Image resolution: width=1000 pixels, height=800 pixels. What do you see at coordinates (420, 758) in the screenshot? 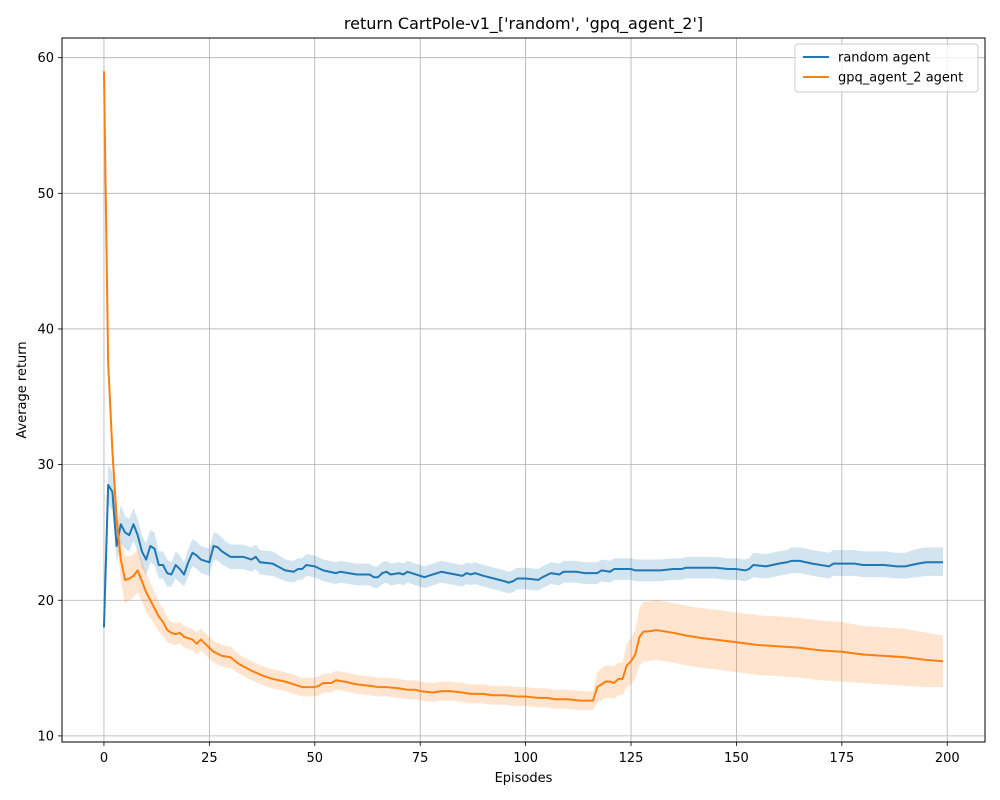
I see `x-tick-label: 75` at bounding box center [420, 758].